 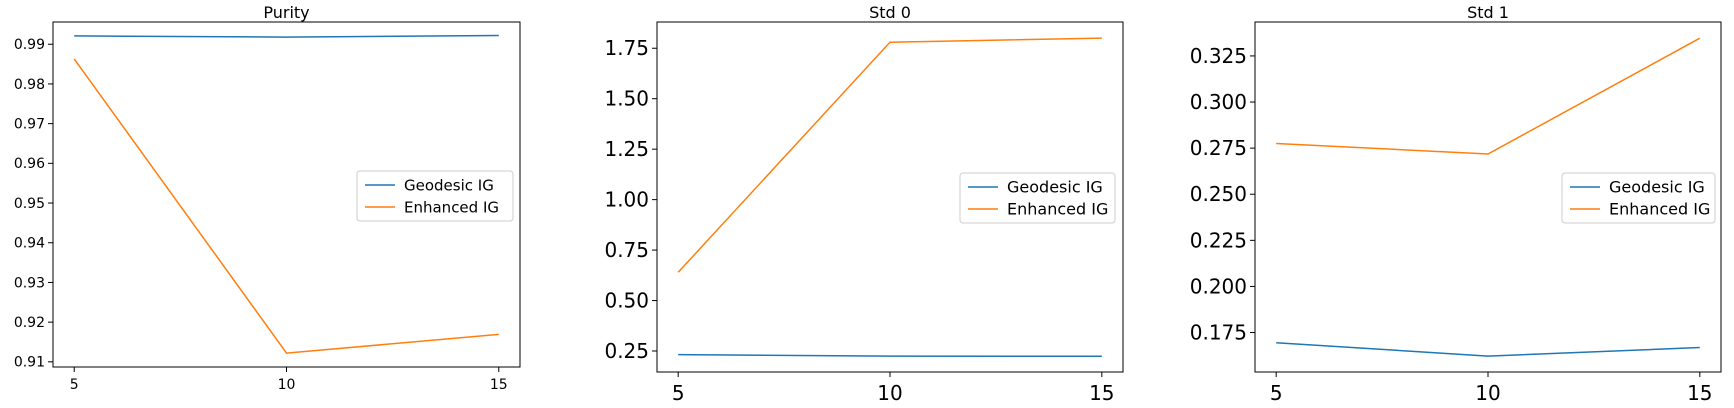 I want to click on y-tick-label: 1.75, so click(x=626, y=48).